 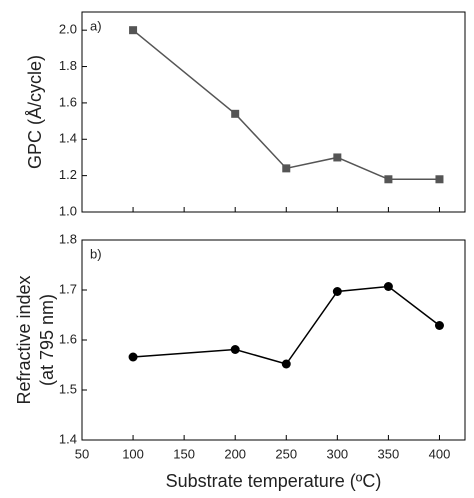 I want to click on y-tick-label: 1.2, so click(x=68, y=174).